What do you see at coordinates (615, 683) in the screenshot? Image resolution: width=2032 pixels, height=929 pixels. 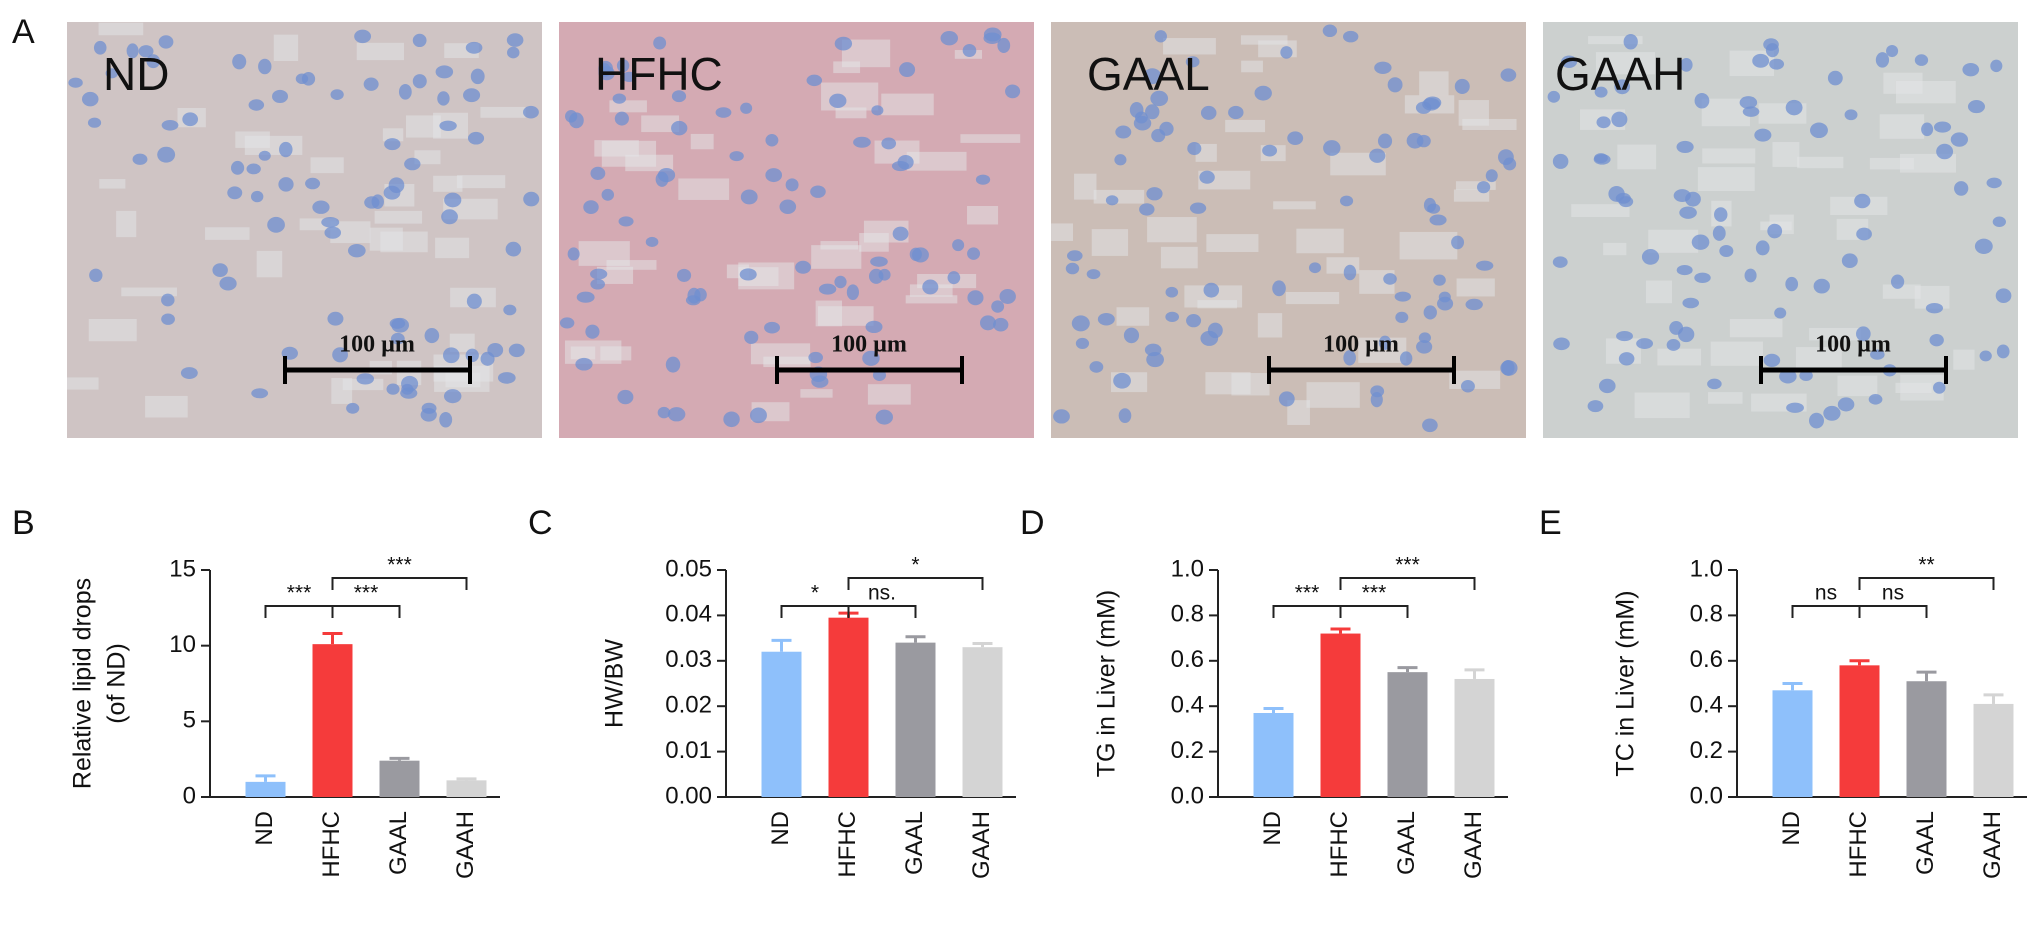 I see `y-axis-label: HW/BW` at bounding box center [615, 683].